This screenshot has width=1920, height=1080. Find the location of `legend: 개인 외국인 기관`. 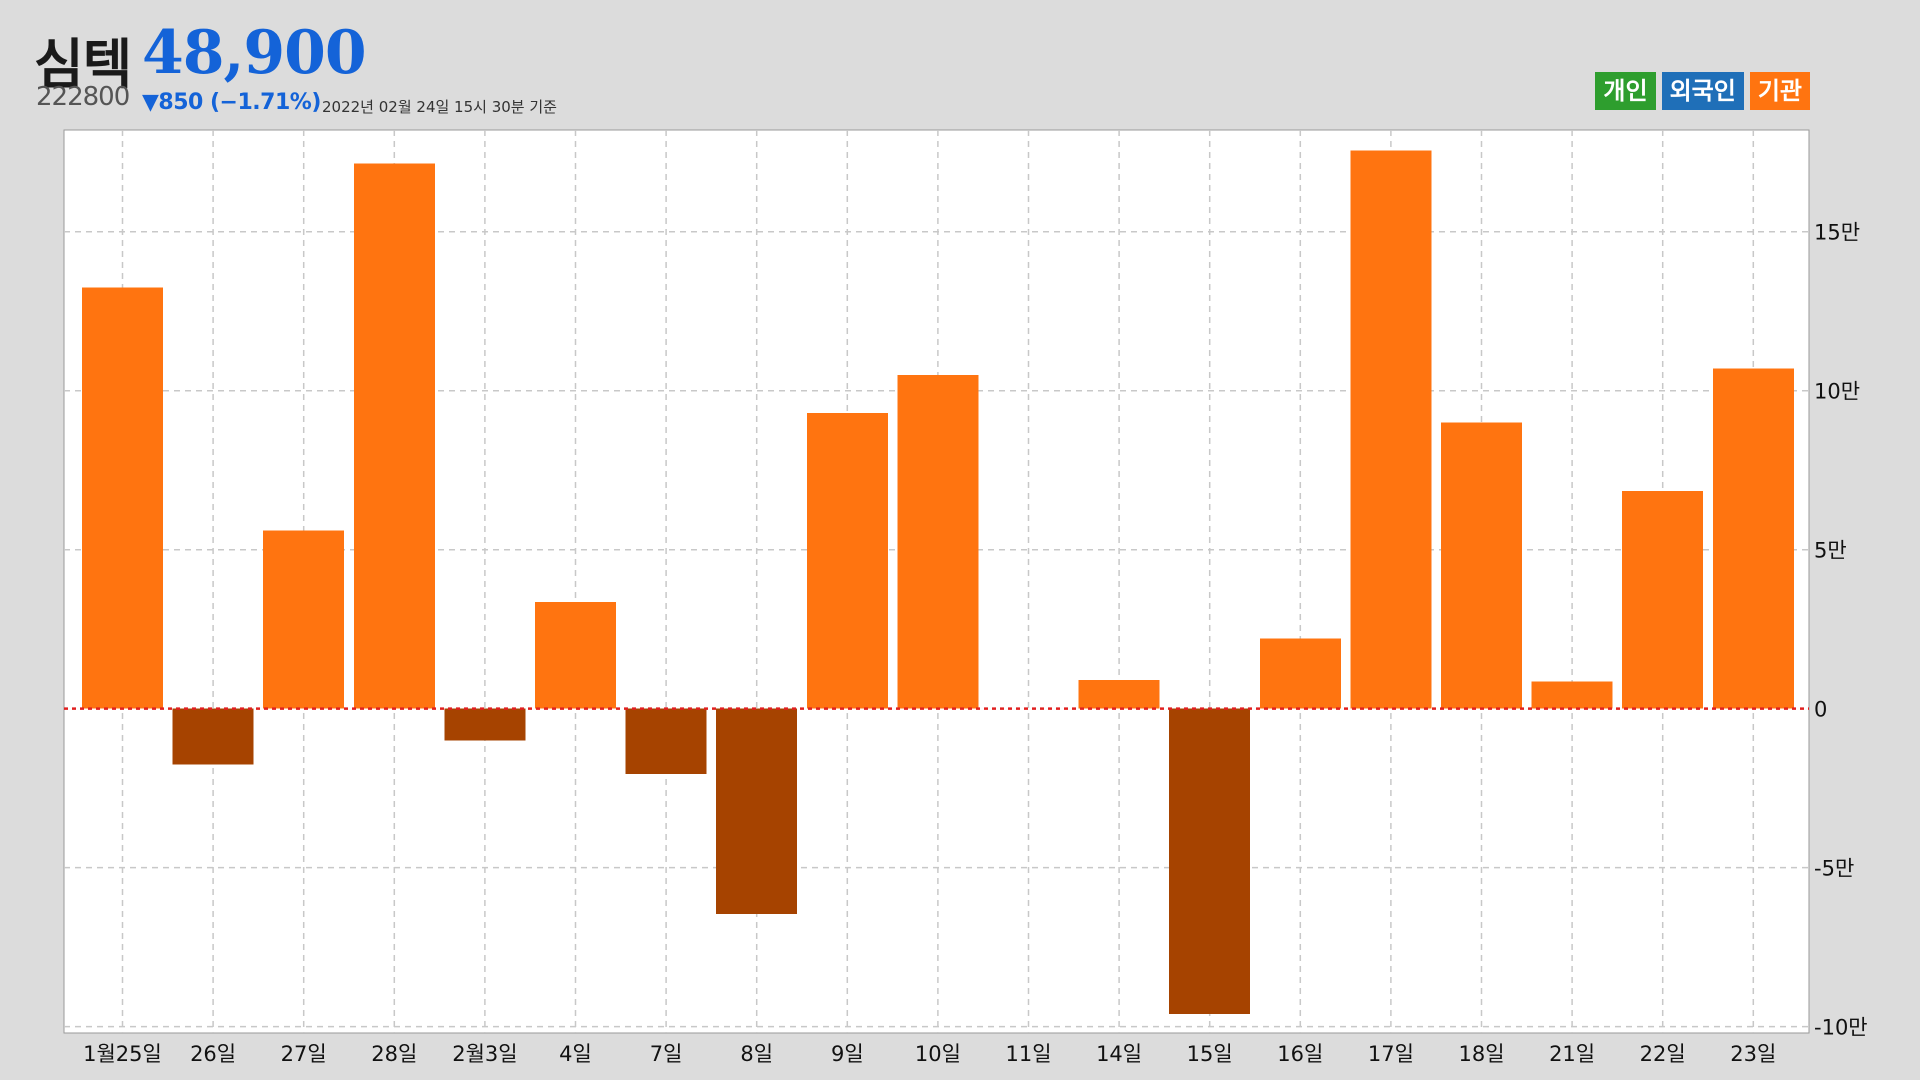

legend: 개인 외국인 기관 is located at coordinates (1702, 91).